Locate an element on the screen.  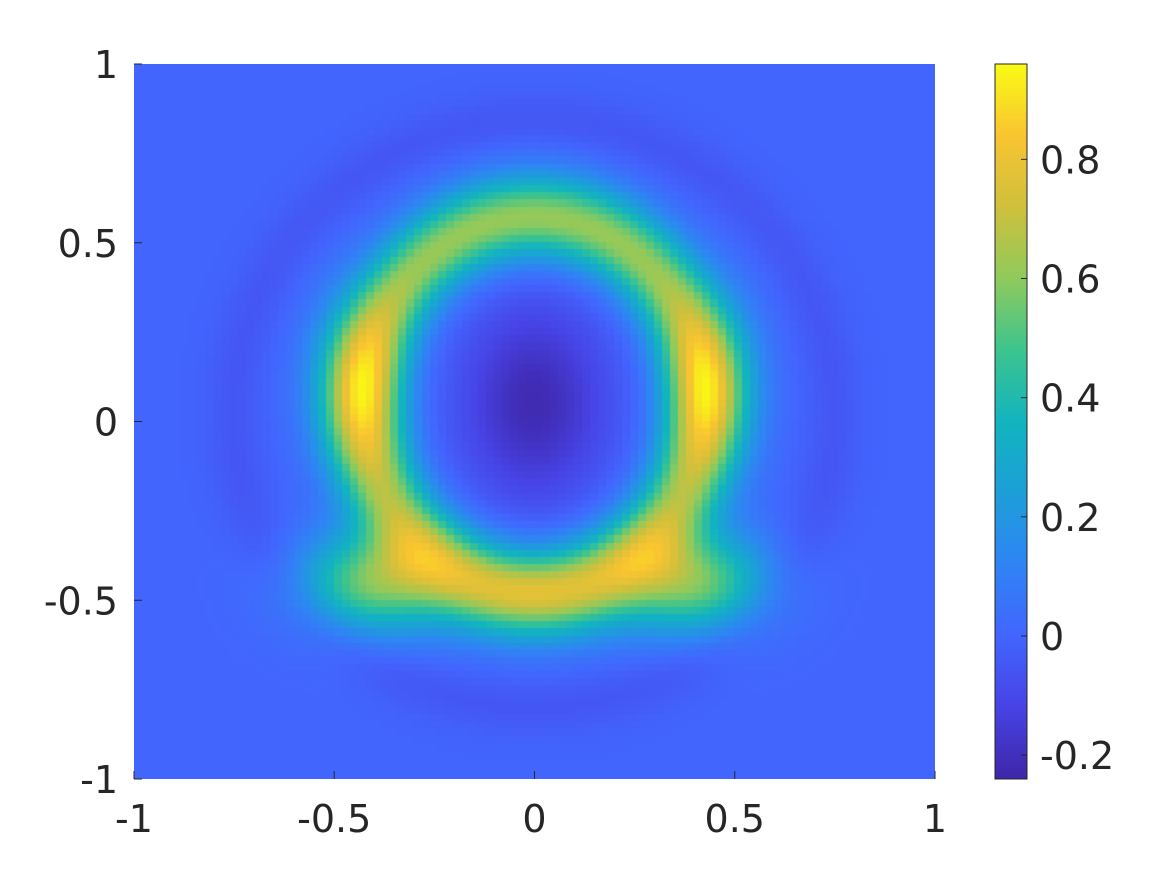
y-tick-label: 1 is located at coordinates (106, 65).